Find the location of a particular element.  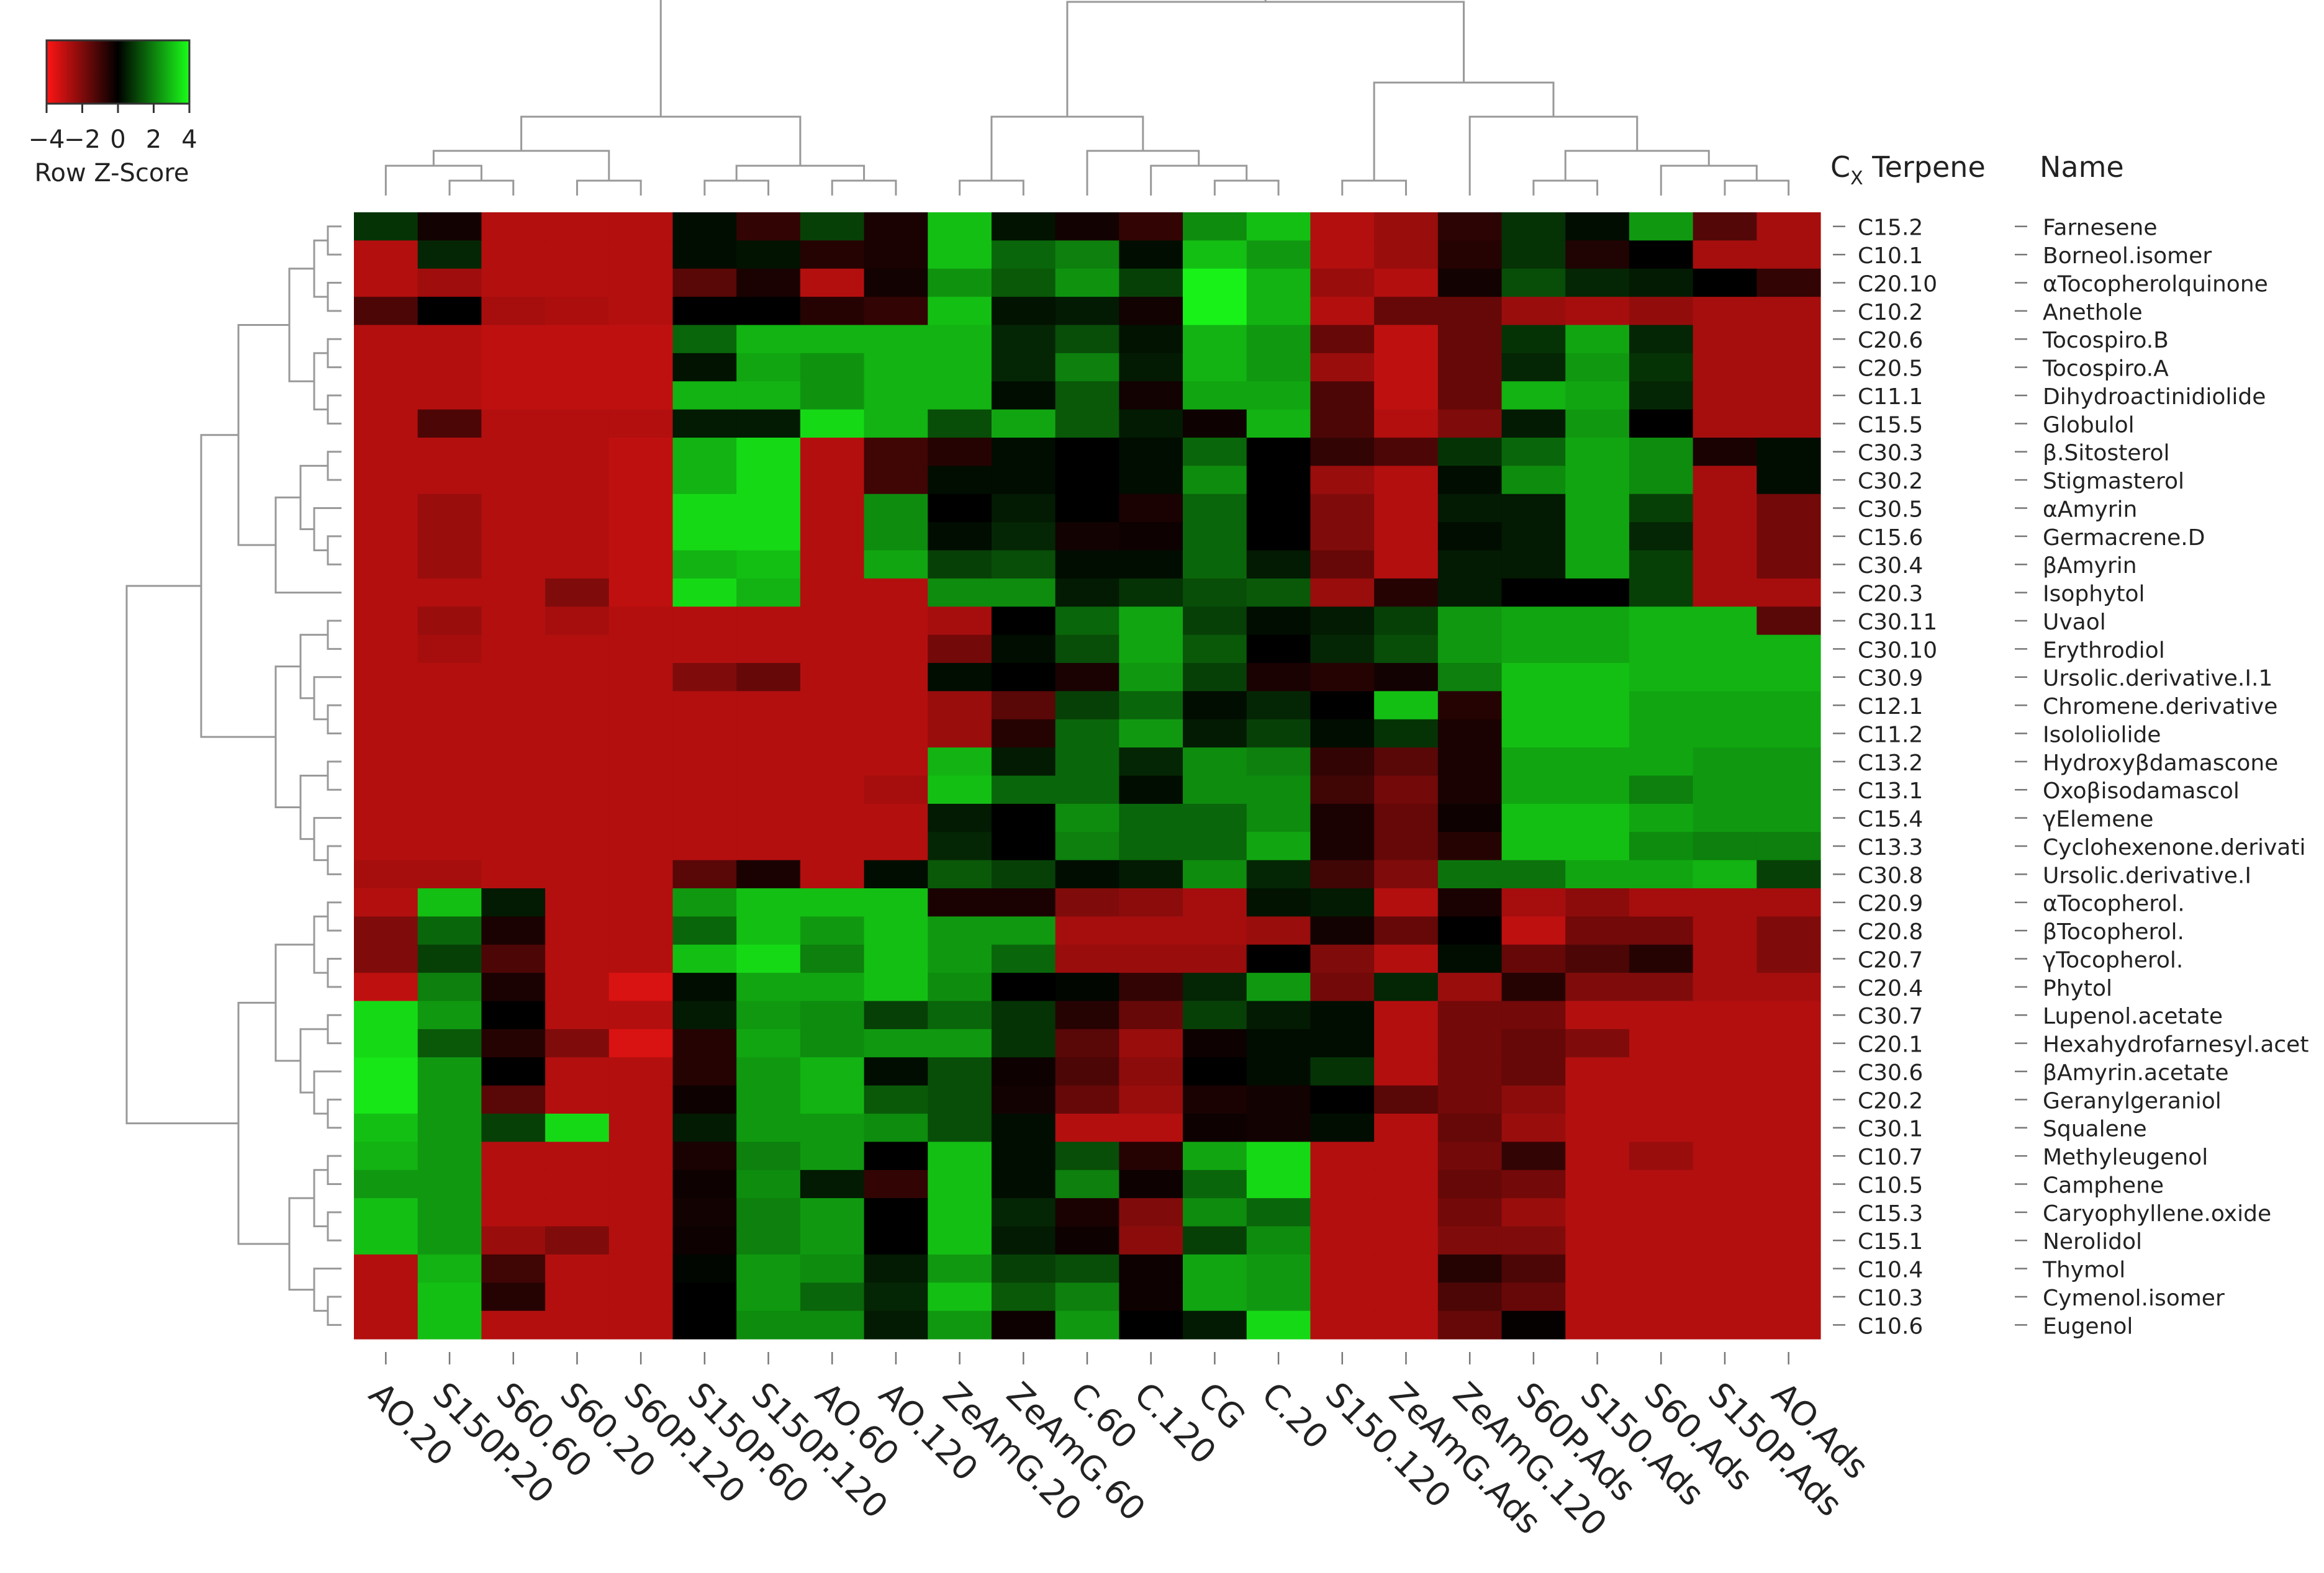

row-label-name: γTocopherol. is located at coordinates (2113, 960).